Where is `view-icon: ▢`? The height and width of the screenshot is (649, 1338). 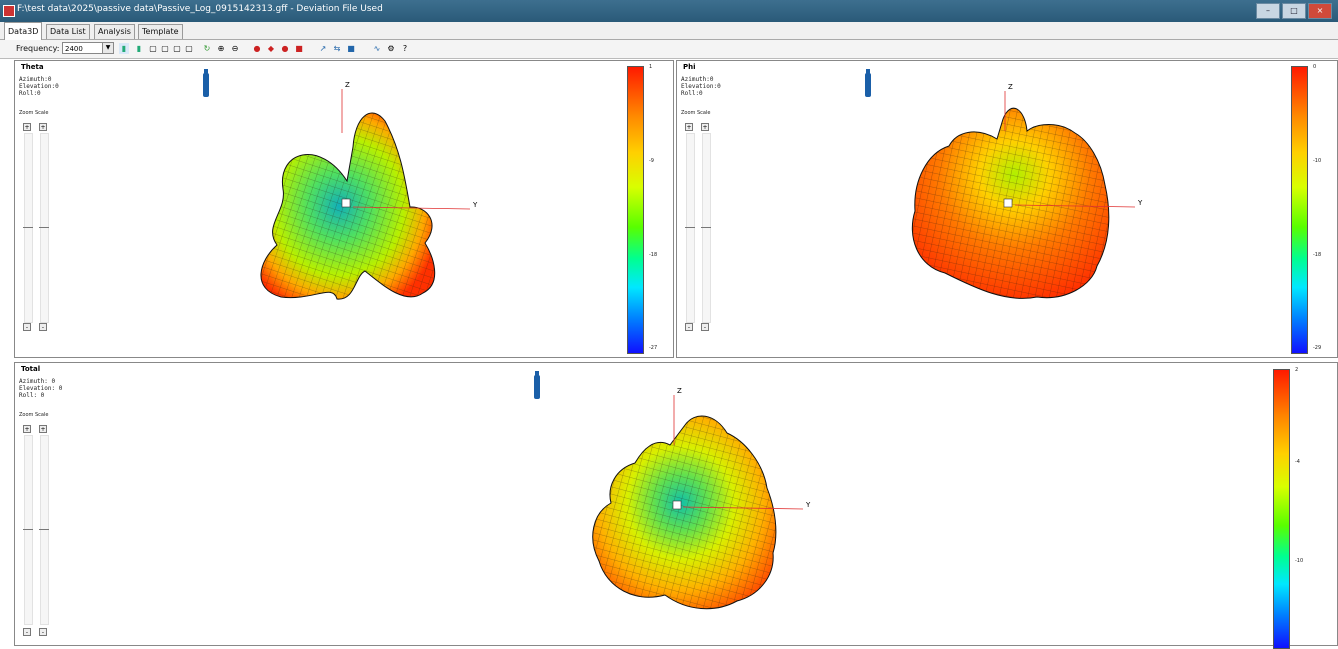 view-icon: ▢ is located at coordinates (153, 48).